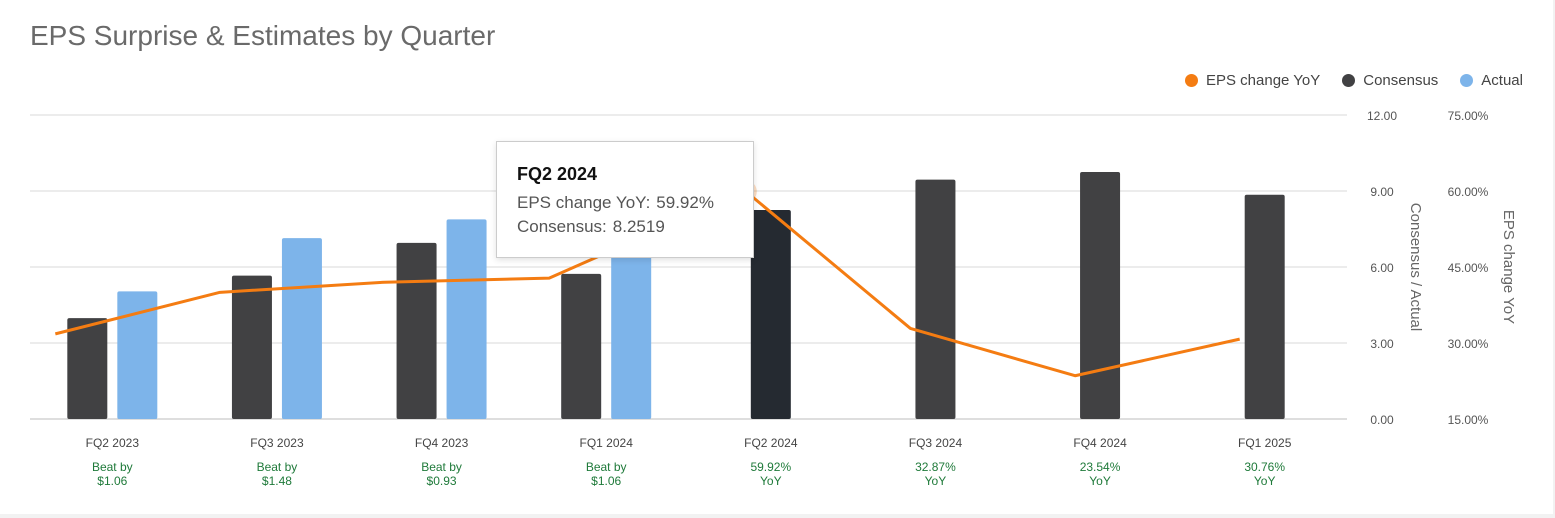 This screenshot has height=518, width=1555. What do you see at coordinates (1382, 344) in the screenshot?
I see `left-axis-tick-label: 3.00` at bounding box center [1382, 344].